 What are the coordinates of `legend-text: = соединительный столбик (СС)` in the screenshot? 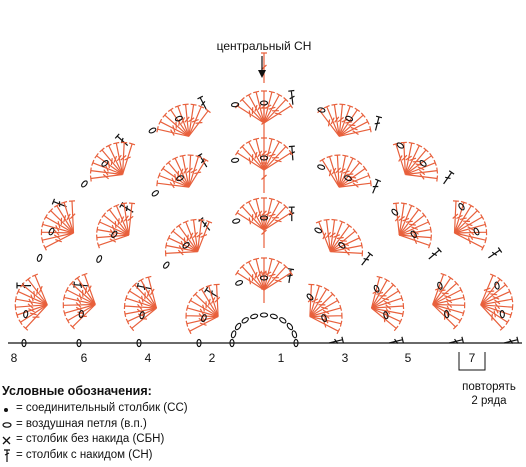 It's located at (102, 408).